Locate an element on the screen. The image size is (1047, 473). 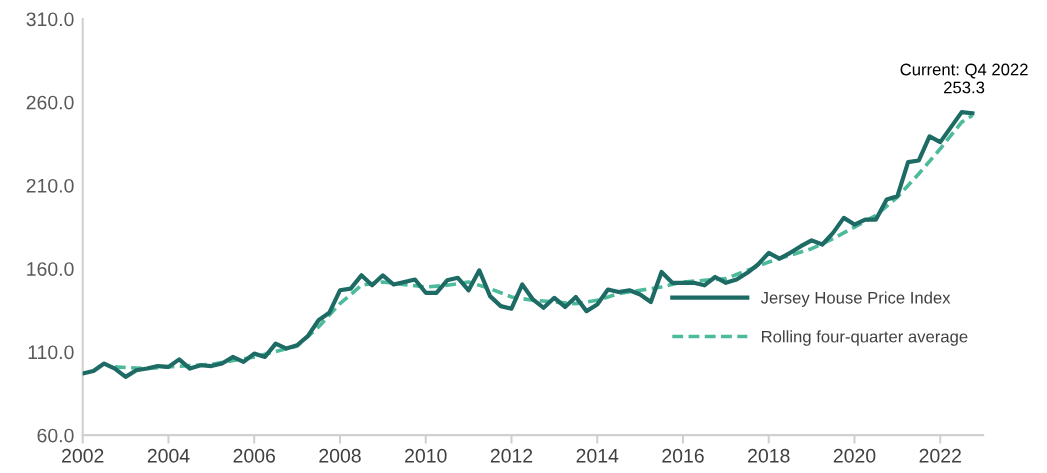
x-tick-label: 2008 is located at coordinates (340, 455).